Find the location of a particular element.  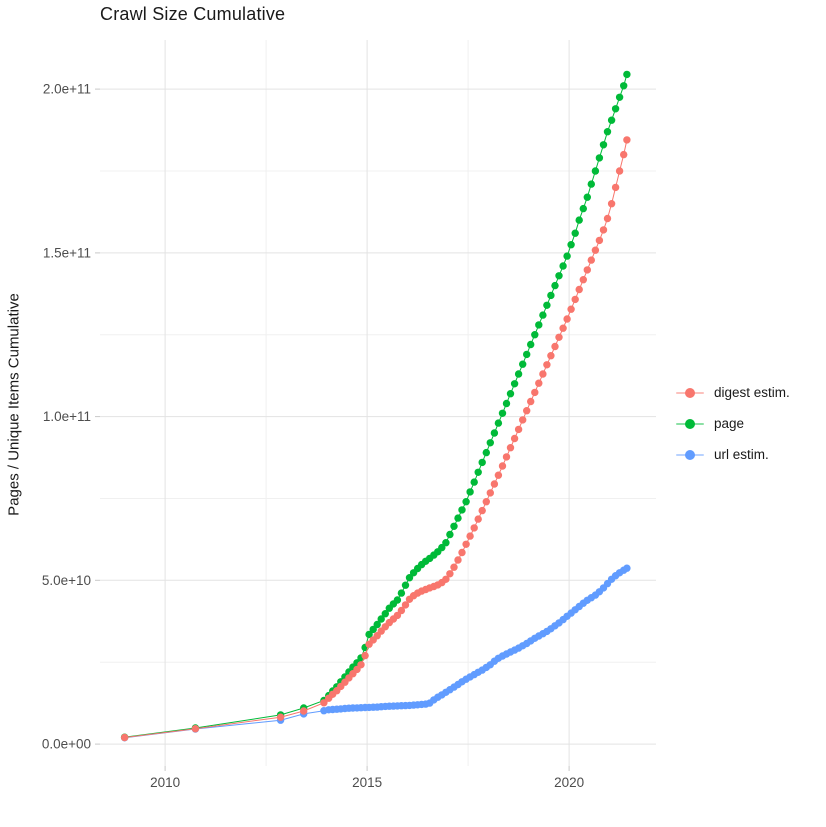

y-tick-label: 1.5e+11 is located at coordinates (67, 252).